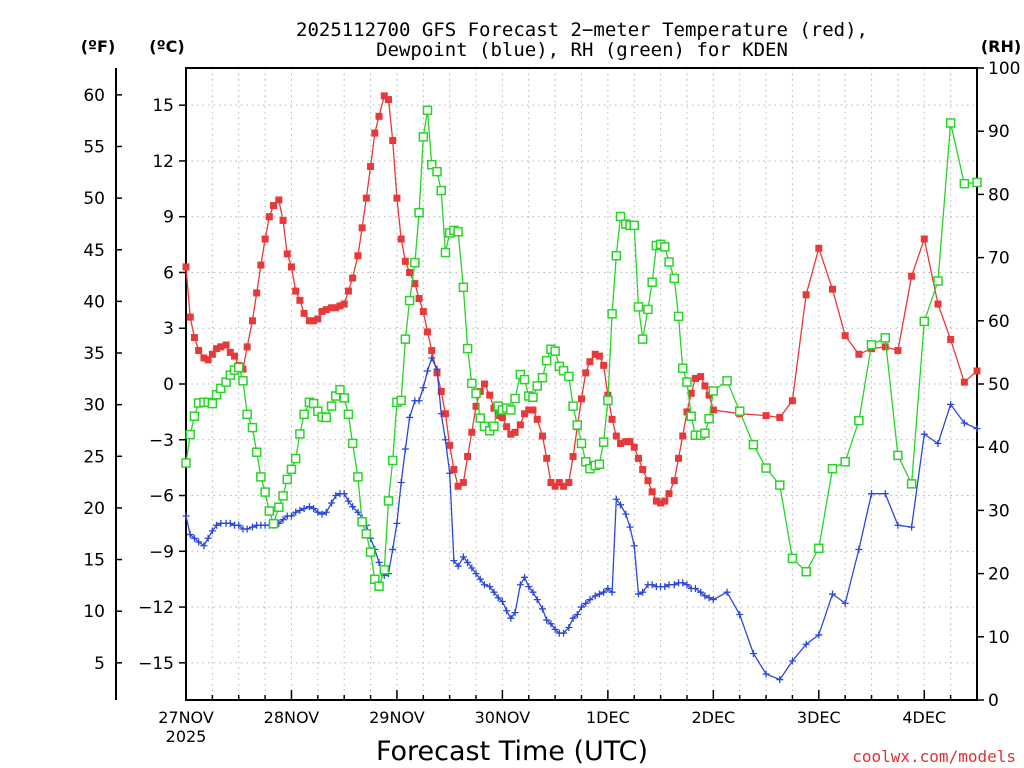 This screenshot has height=768, width=1024. Describe the element at coordinates (163, 162) in the screenshot. I see `celsius-tick-label: 12` at that location.